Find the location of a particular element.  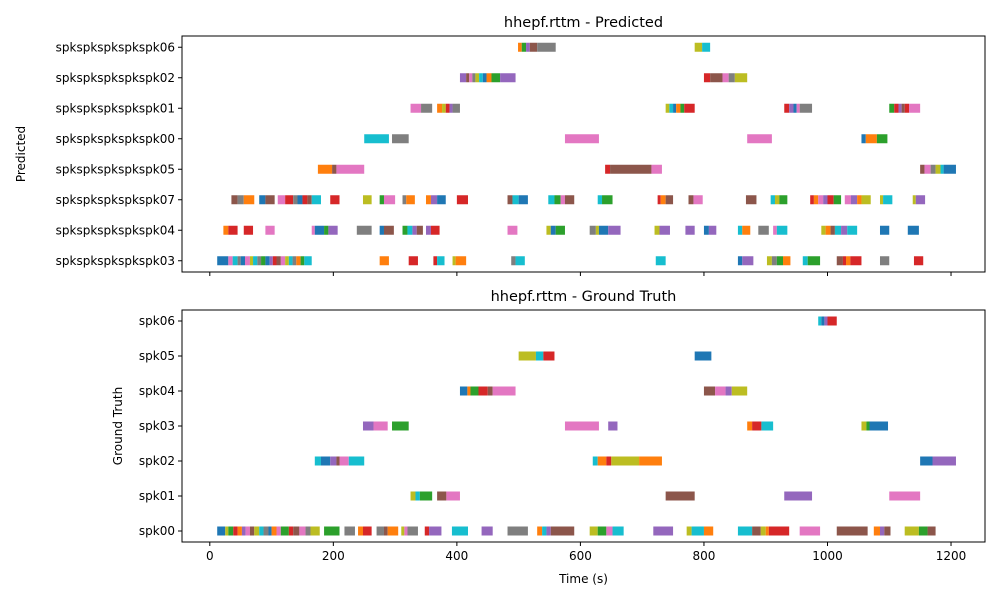

y-tick-label-spkspkspkspkspk05: spkspkspkspkspk05 is located at coordinates (115, 169).